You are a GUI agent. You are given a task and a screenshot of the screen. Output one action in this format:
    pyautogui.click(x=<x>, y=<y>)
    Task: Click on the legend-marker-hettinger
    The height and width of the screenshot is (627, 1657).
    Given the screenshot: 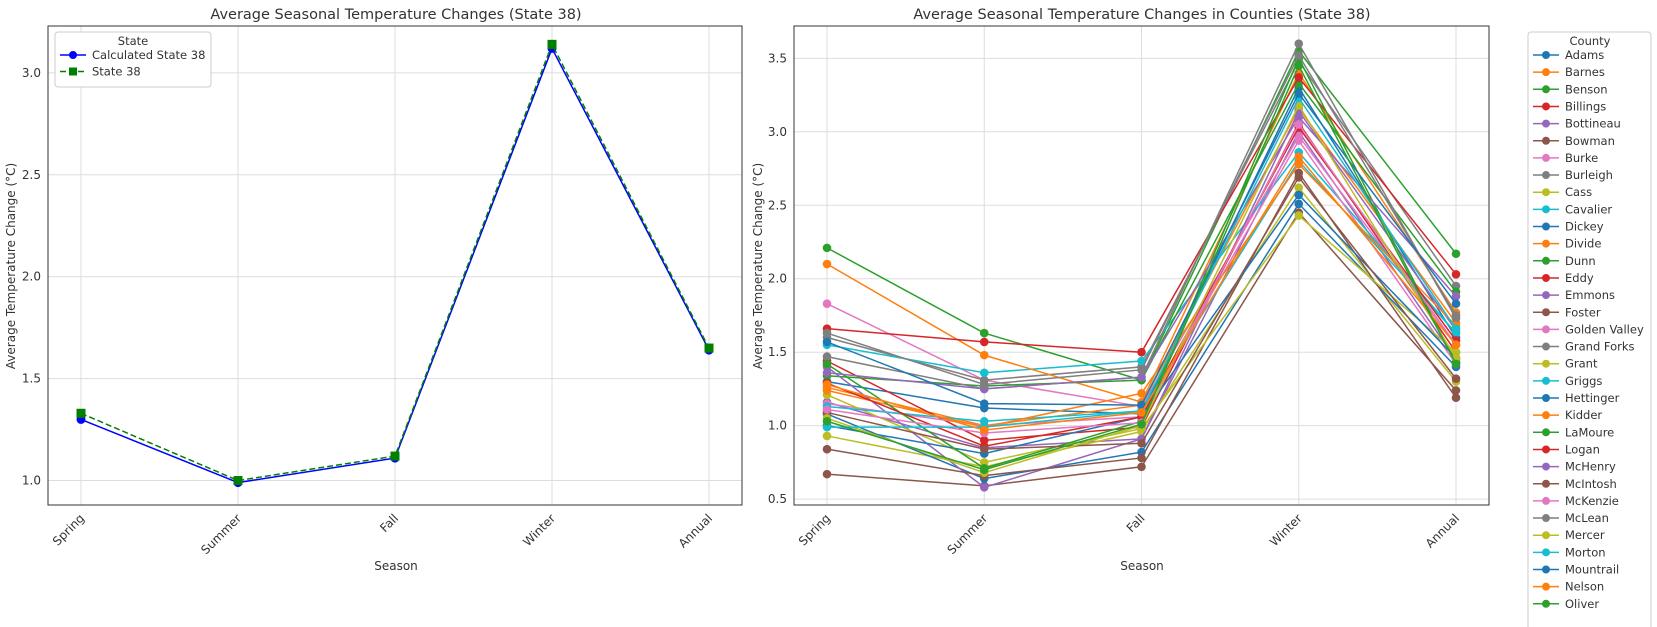 What is the action you would take?
    pyautogui.click(x=1546, y=398)
    